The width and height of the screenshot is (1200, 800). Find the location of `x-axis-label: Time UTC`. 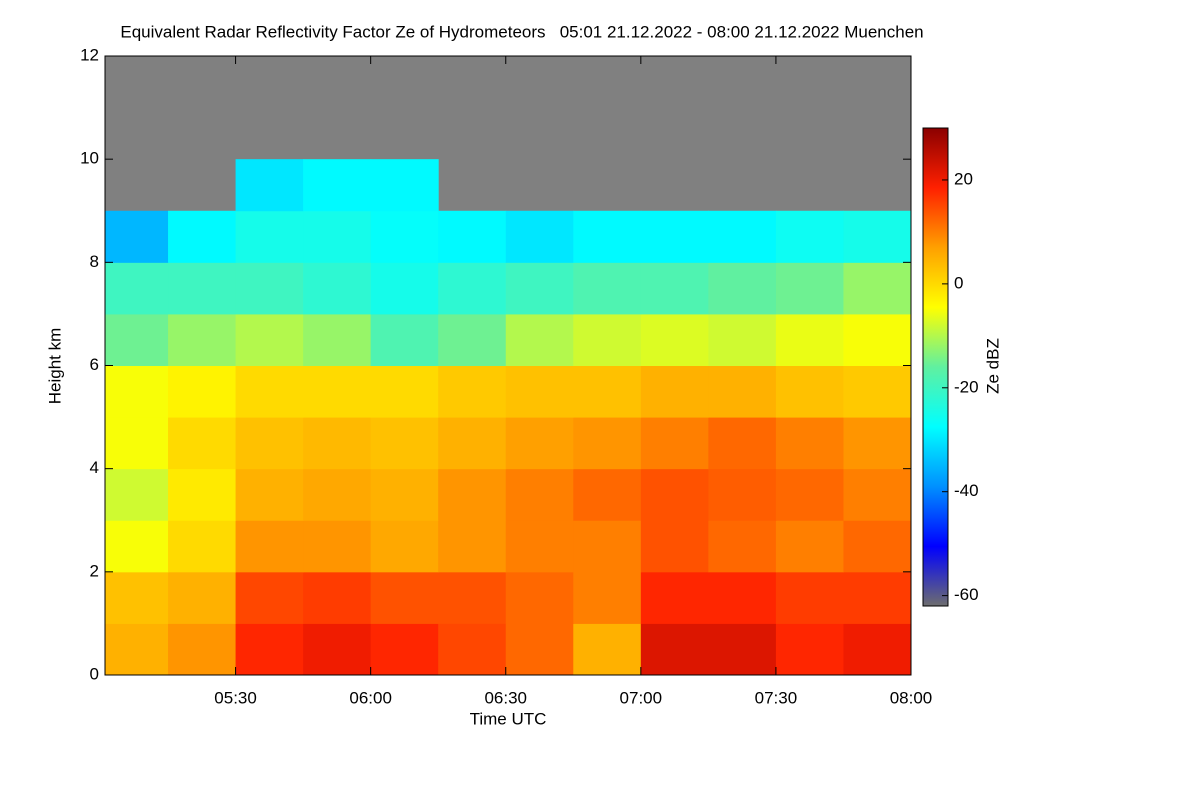

x-axis-label: Time UTC is located at coordinates (508, 718).